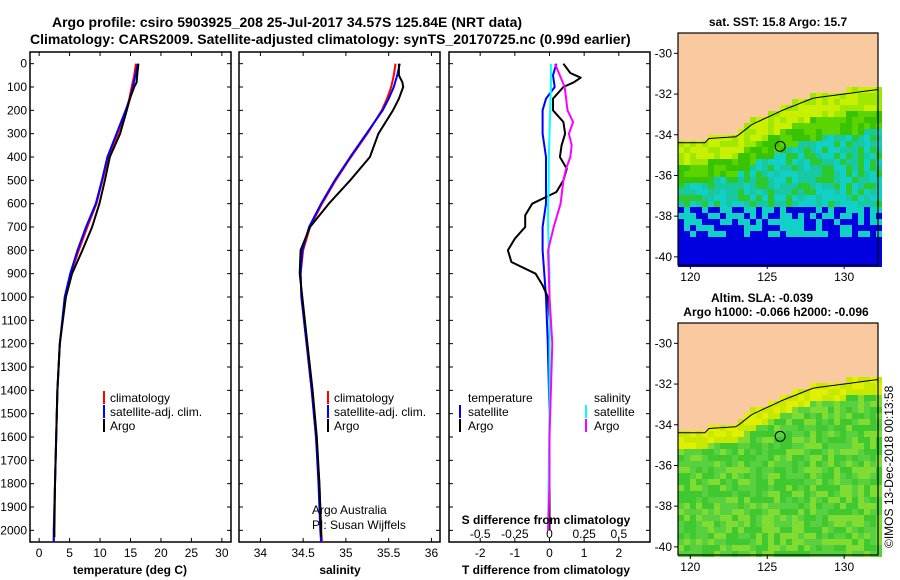 This screenshot has width=900, height=580. Describe the element at coordinates (348, 303) in the screenshot. I see `climatology-line` at that location.